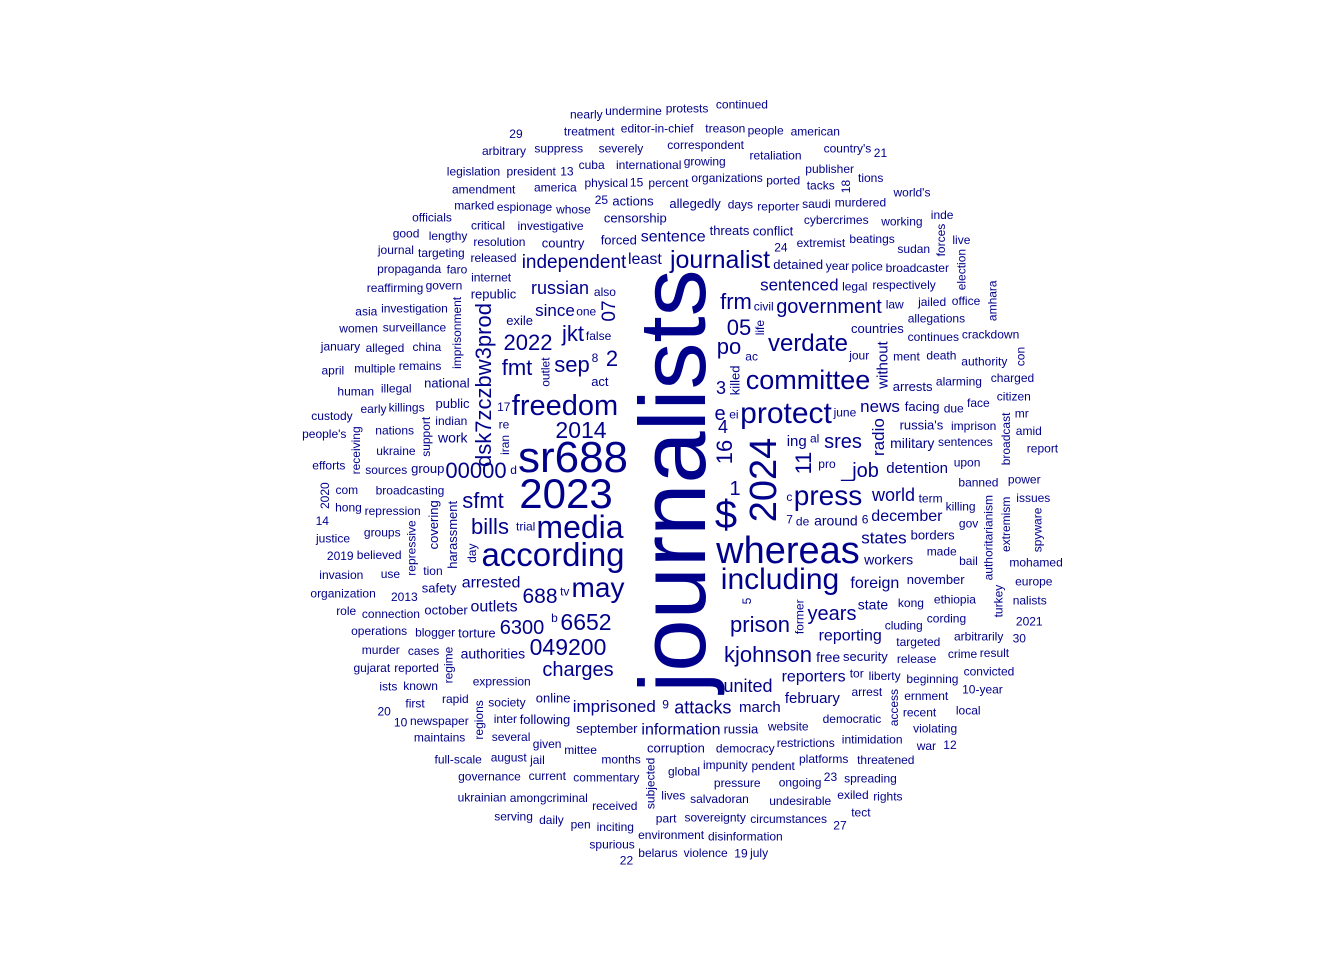 The image size is (1344, 960). I want to click on word: cuba, so click(592, 165).